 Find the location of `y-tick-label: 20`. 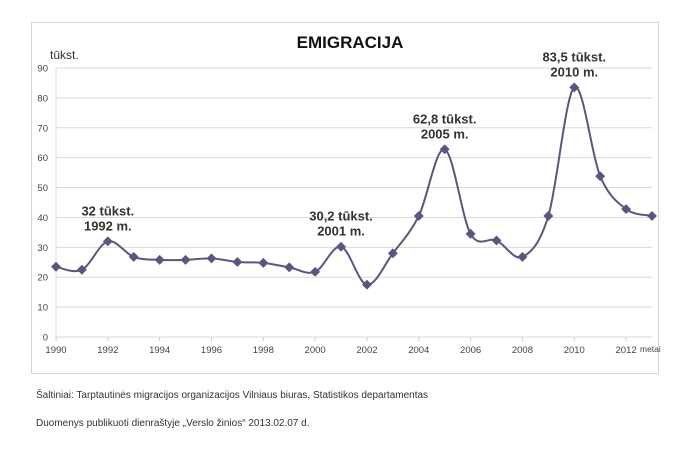

y-tick-label: 20 is located at coordinates (42, 278).